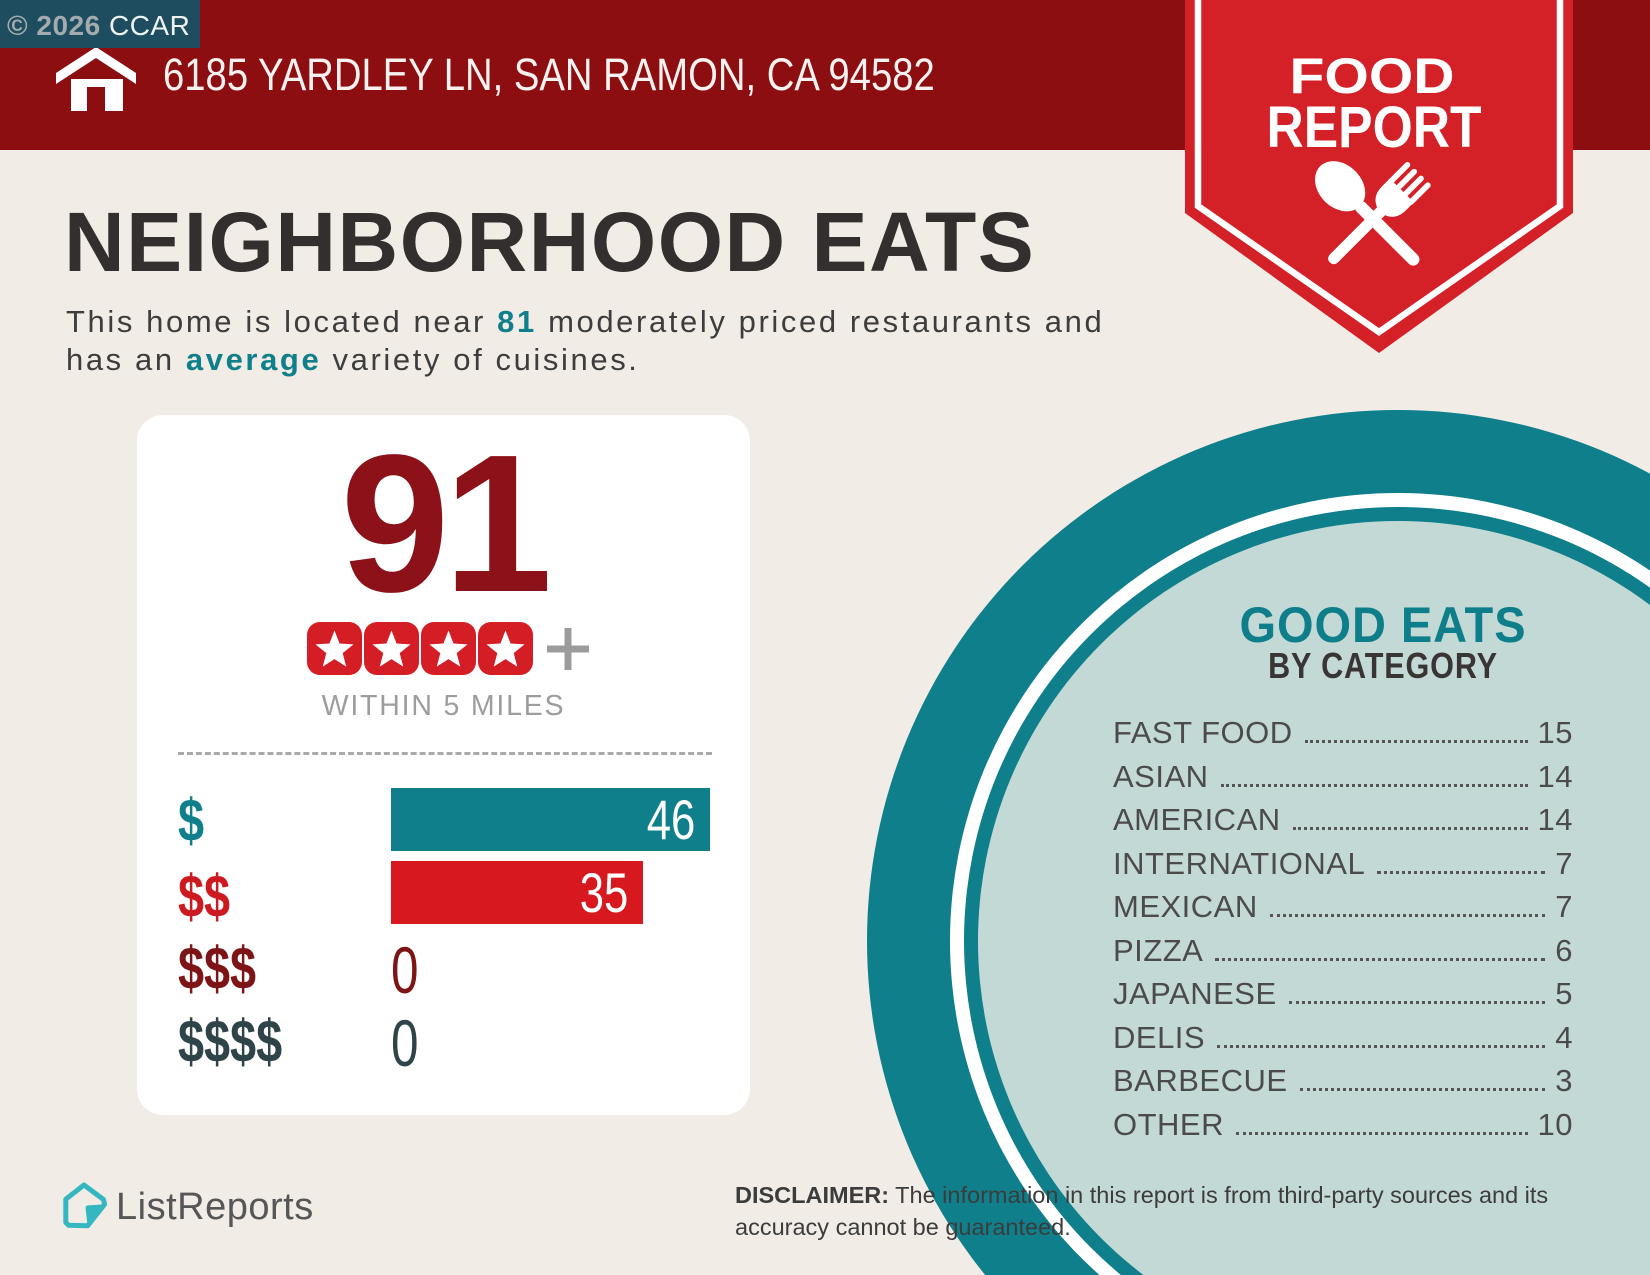 The width and height of the screenshot is (1650, 1275). What do you see at coordinates (1372, 76) in the screenshot?
I see `svg-text: FOOD` at bounding box center [1372, 76].